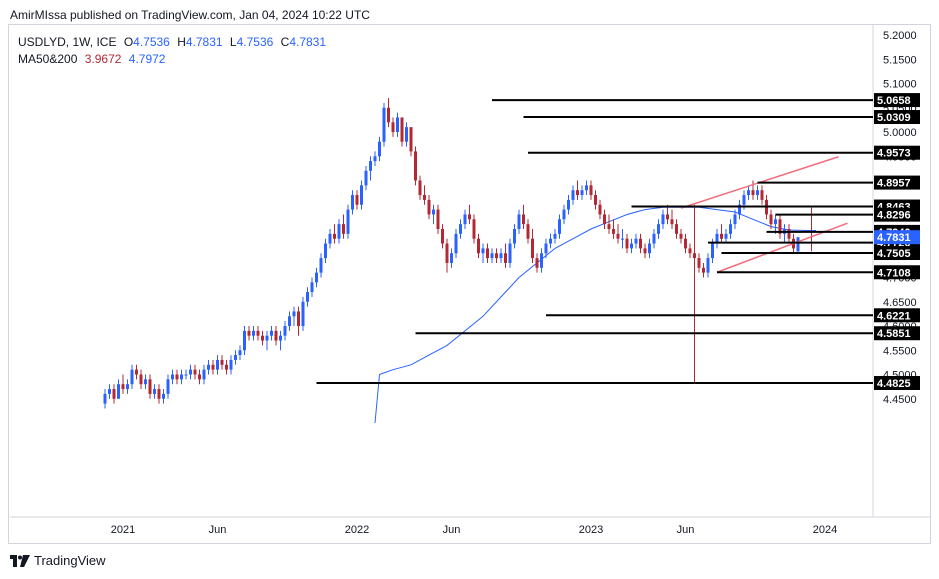  Describe the element at coordinates (181, 42) in the screenshot. I see `legend-high-label: H` at that location.